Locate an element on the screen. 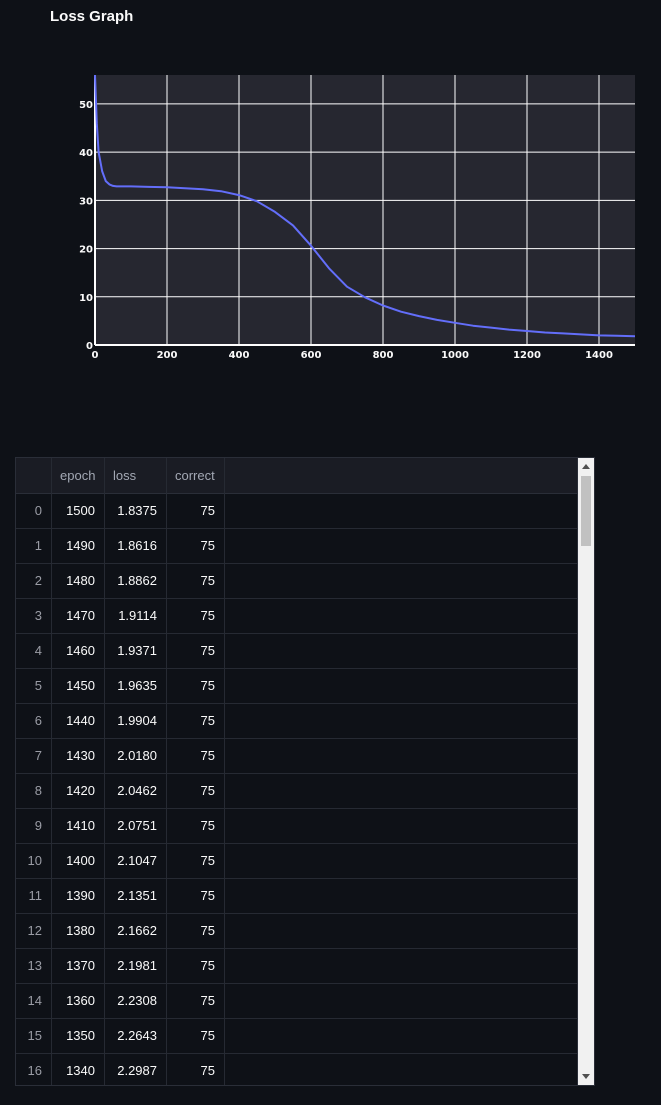 Image resolution: width=661 pixels, height=1105 pixels. cell-epoch: 1390 is located at coordinates (78, 895).